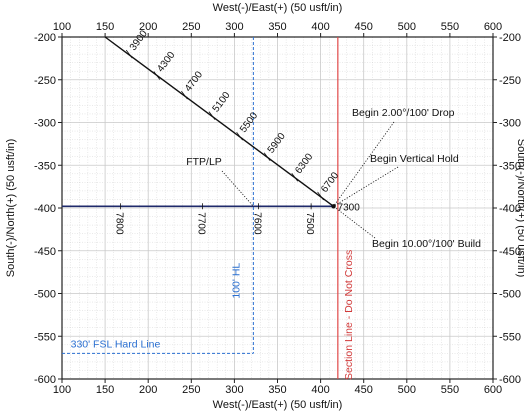 Image resolution: width=524 pixels, height=419 pixels. I want to click on x-tick-label-top: 150, so click(105, 27).